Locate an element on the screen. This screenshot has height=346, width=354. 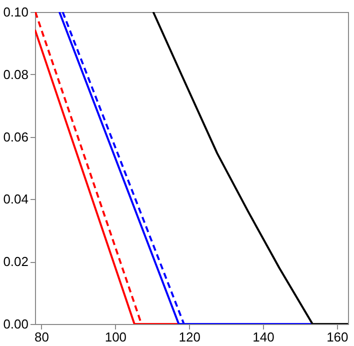
x-tick-label: 120 is located at coordinates (189, 337).